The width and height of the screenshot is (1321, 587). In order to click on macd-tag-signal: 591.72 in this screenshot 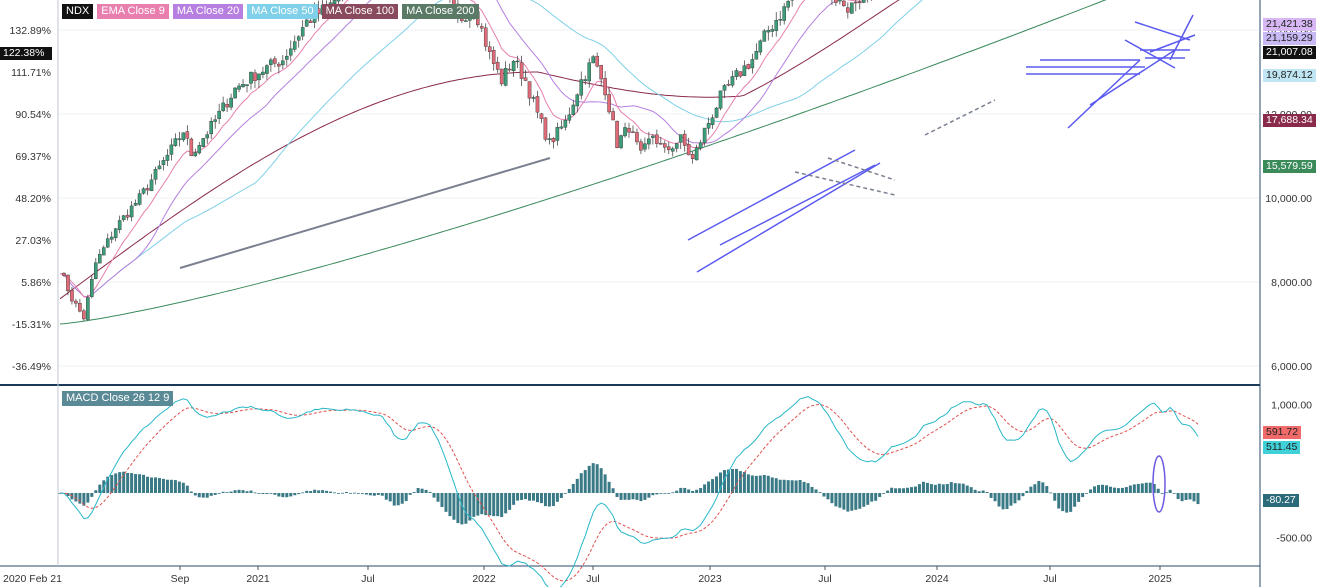, I will do `click(1282, 432)`.